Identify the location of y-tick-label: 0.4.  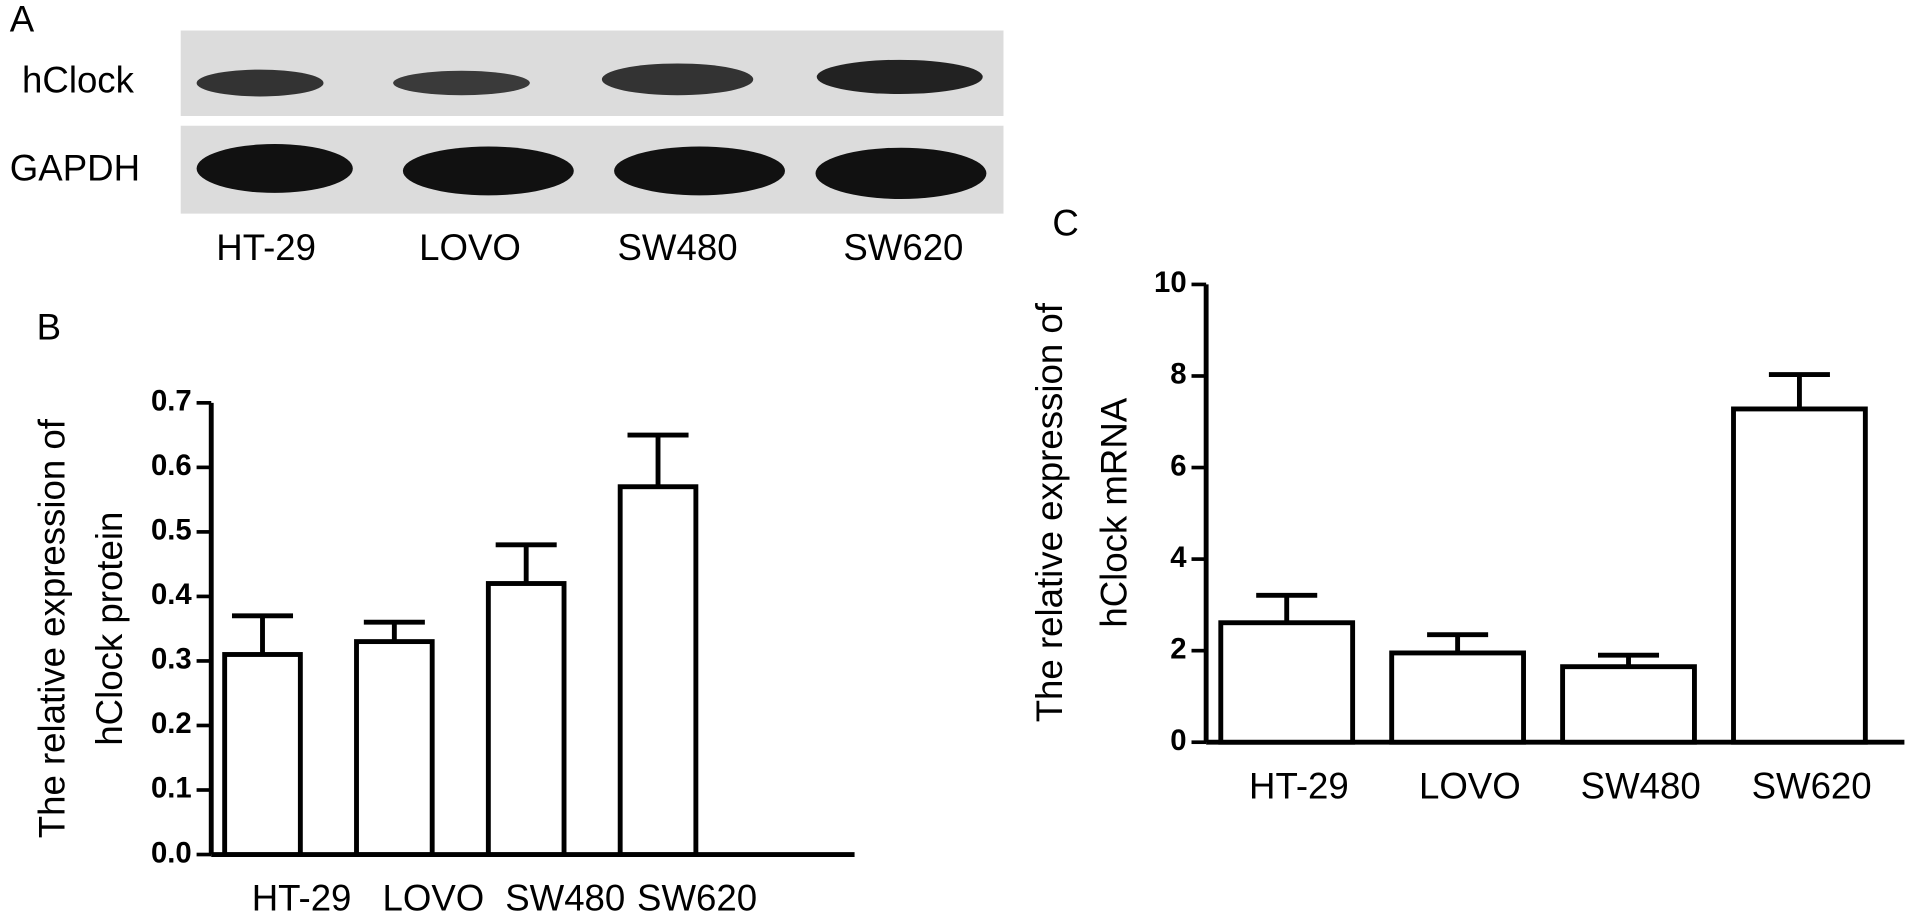
(171, 594).